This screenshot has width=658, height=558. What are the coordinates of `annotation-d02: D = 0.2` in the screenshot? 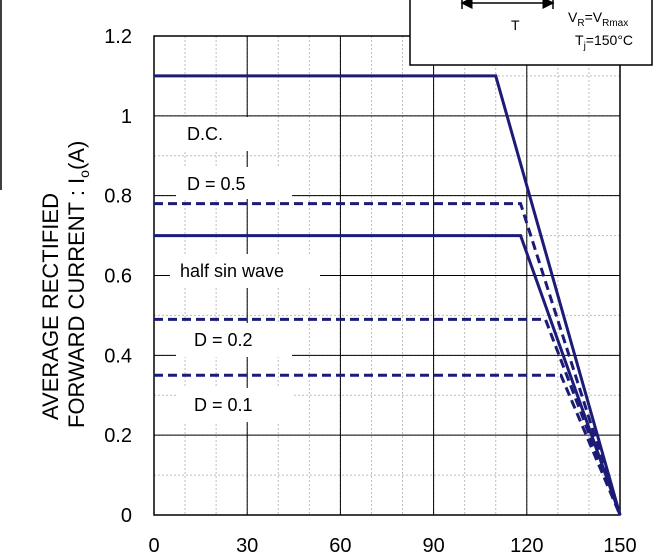 It's located at (223, 340).